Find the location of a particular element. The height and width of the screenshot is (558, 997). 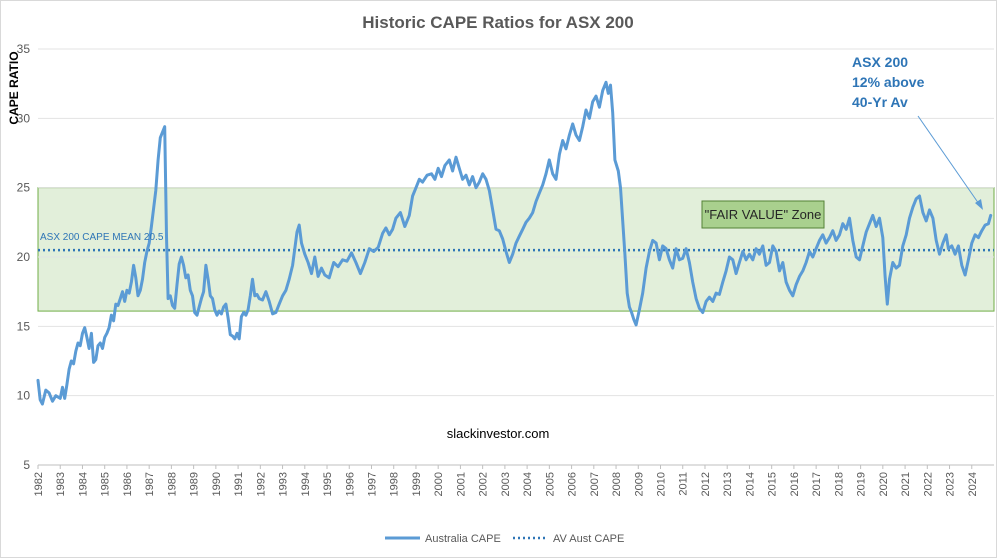

x-tick-label: 2012 is located at coordinates (706, 484).